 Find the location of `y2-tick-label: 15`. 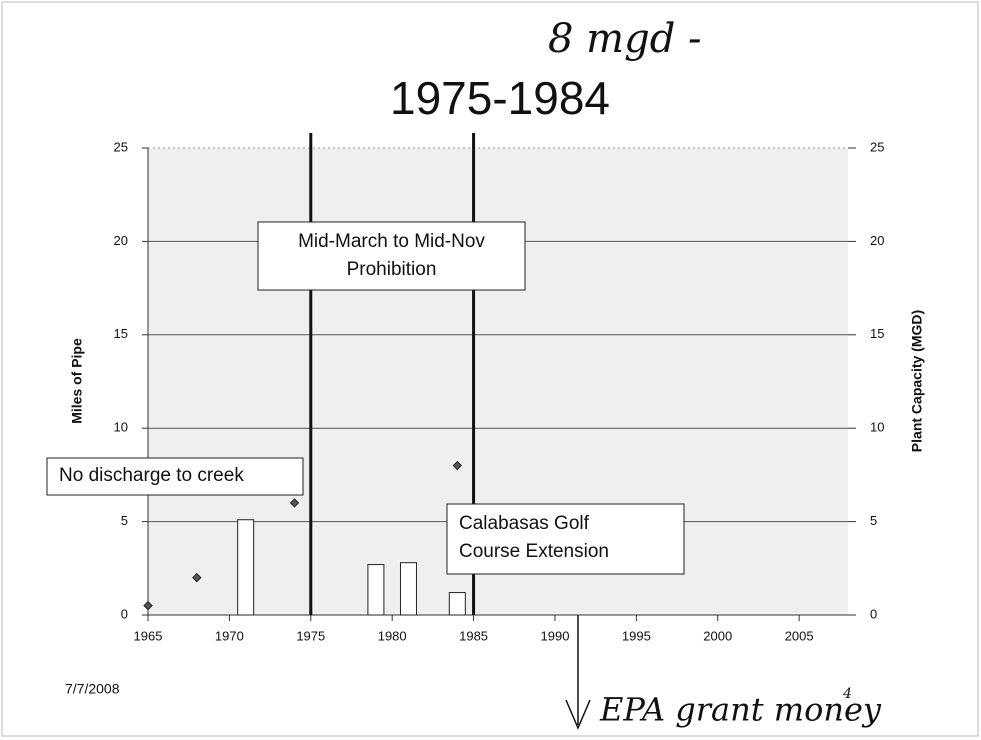

y2-tick-label: 15 is located at coordinates (877, 333).